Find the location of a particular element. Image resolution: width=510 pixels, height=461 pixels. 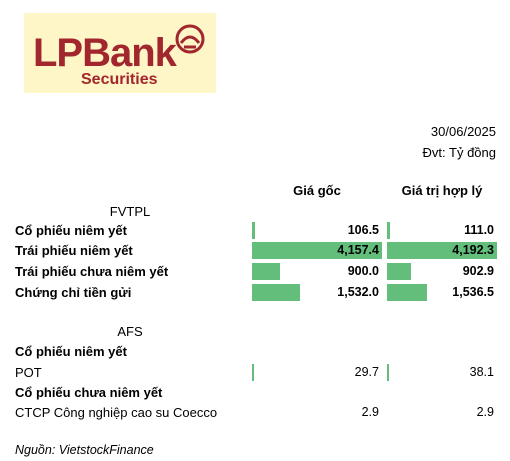

fair-value-cell: 38.1 is located at coordinates (442, 372).